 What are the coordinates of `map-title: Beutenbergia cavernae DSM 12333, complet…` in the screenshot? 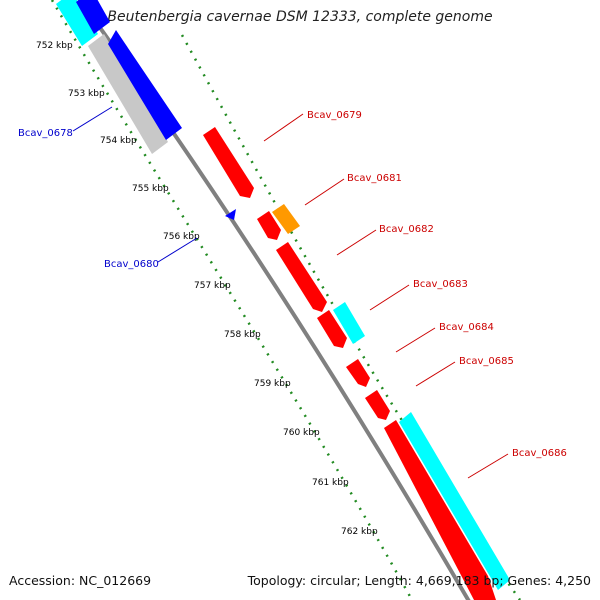 It's located at (300, 17).